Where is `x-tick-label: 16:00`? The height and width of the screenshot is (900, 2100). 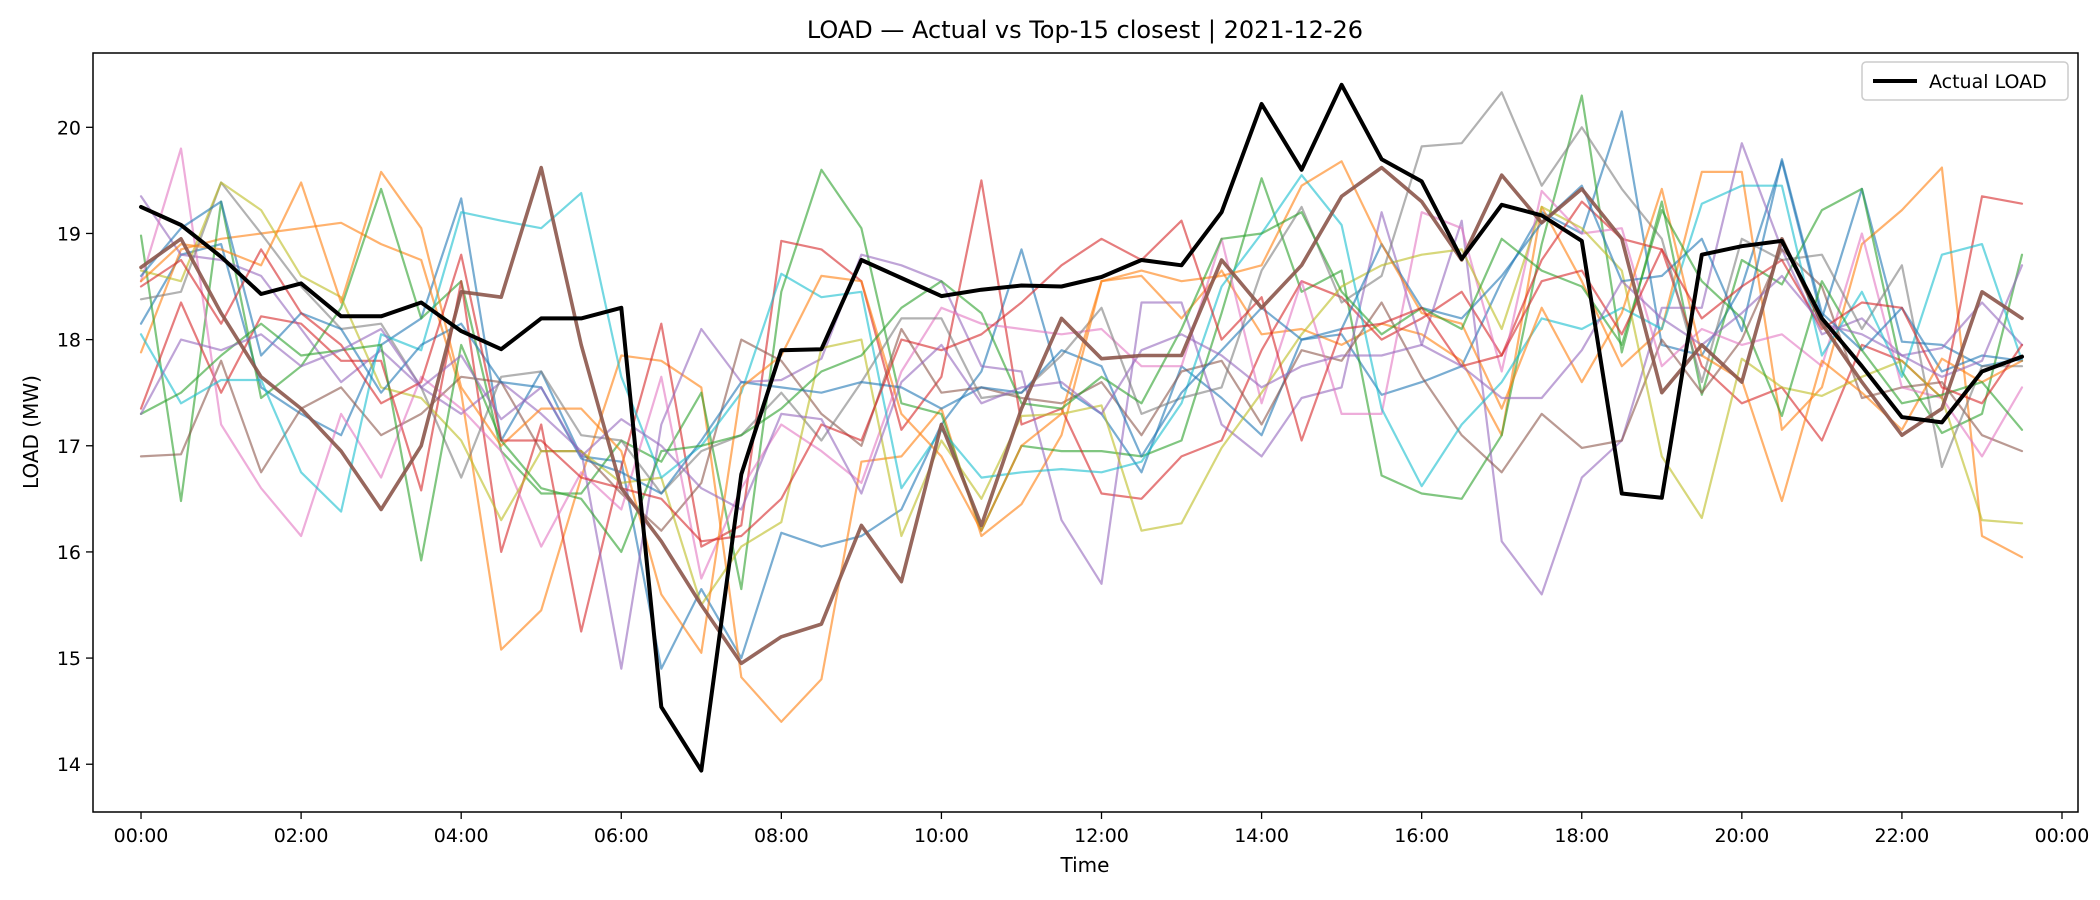
x-tick-label: 16:00 is located at coordinates (1421, 836).